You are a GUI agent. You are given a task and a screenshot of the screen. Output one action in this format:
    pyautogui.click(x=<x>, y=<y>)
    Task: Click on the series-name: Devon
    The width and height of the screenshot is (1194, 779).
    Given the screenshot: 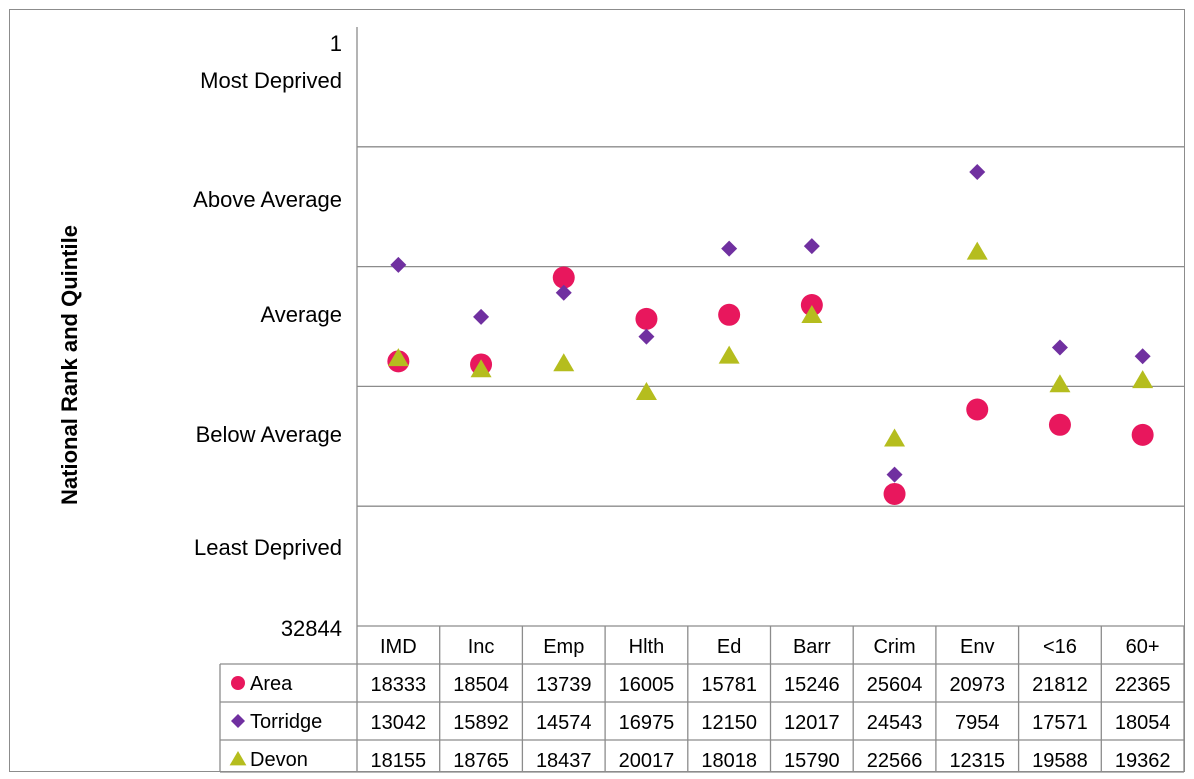 What is the action you would take?
    pyautogui.click(x=279, y=760)
    